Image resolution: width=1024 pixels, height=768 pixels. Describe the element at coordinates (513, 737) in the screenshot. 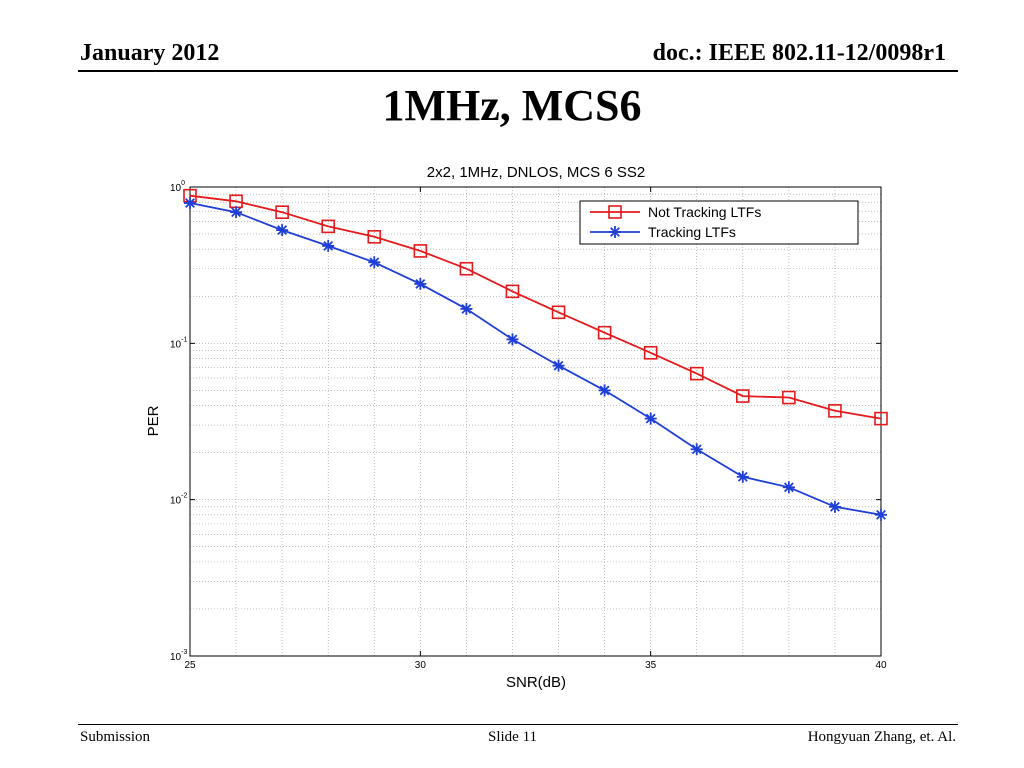

I see `footer-slide-number: Slide 11` at that location.